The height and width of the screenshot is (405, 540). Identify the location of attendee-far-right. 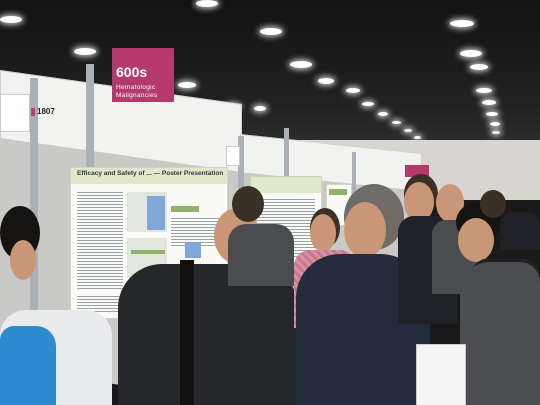
(505, 220).